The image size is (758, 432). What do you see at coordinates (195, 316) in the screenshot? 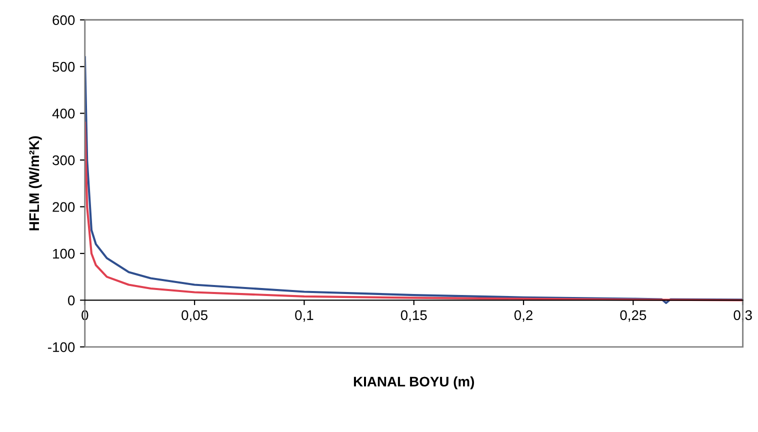
I see `x-tick-label: 0,05` at bounding box center [195, 316].